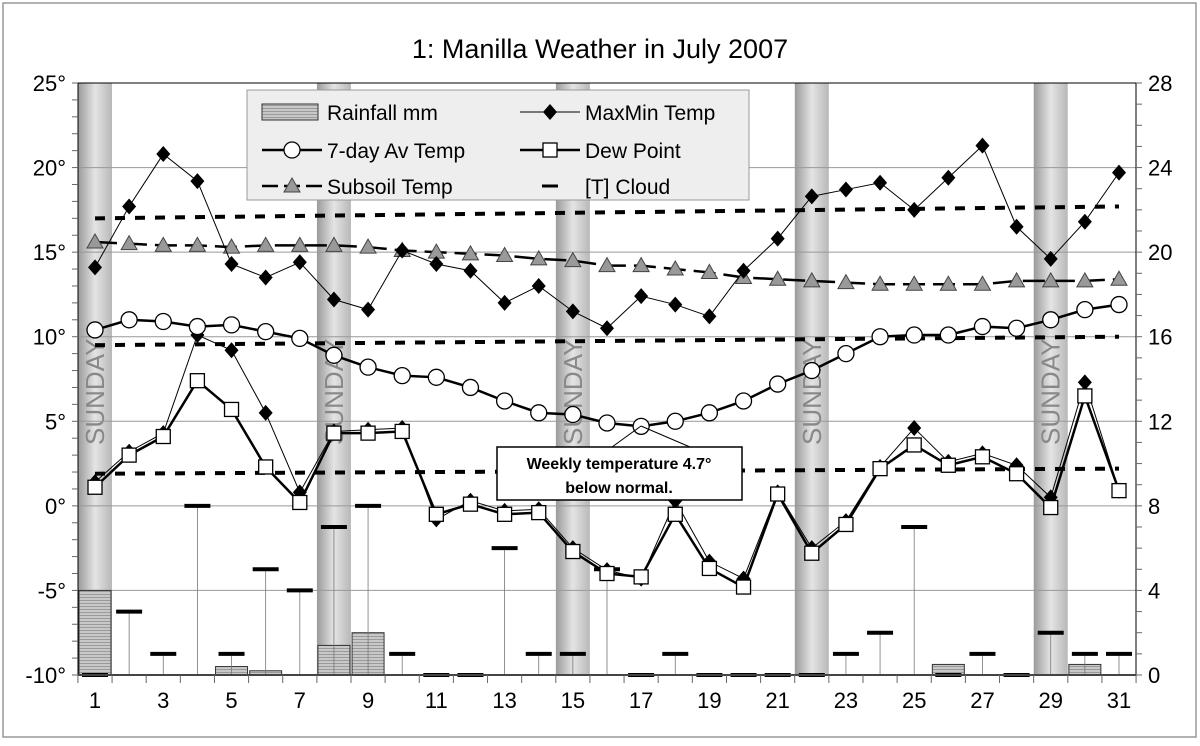  I want to click on right-tick-label: 8, so click(1154, 506).